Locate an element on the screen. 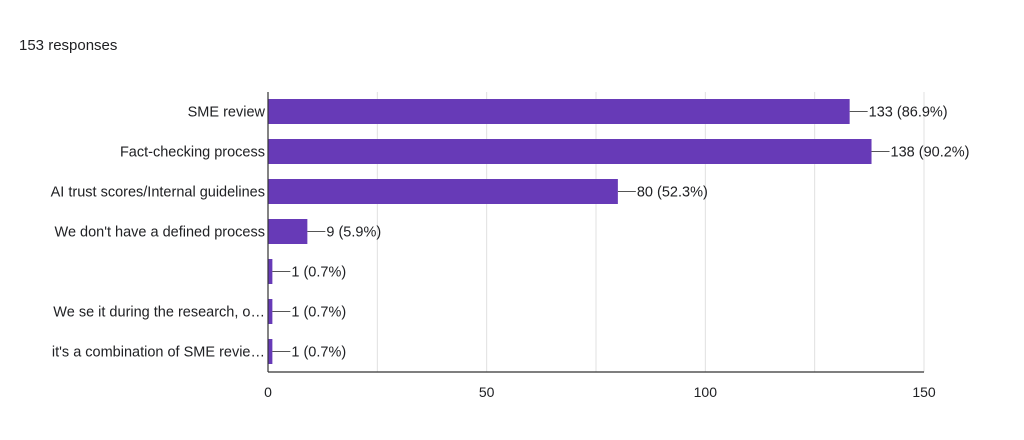 The height and width of the screenshot is (440, 1024). category-label: SME review is located at coordinates (227, 113).